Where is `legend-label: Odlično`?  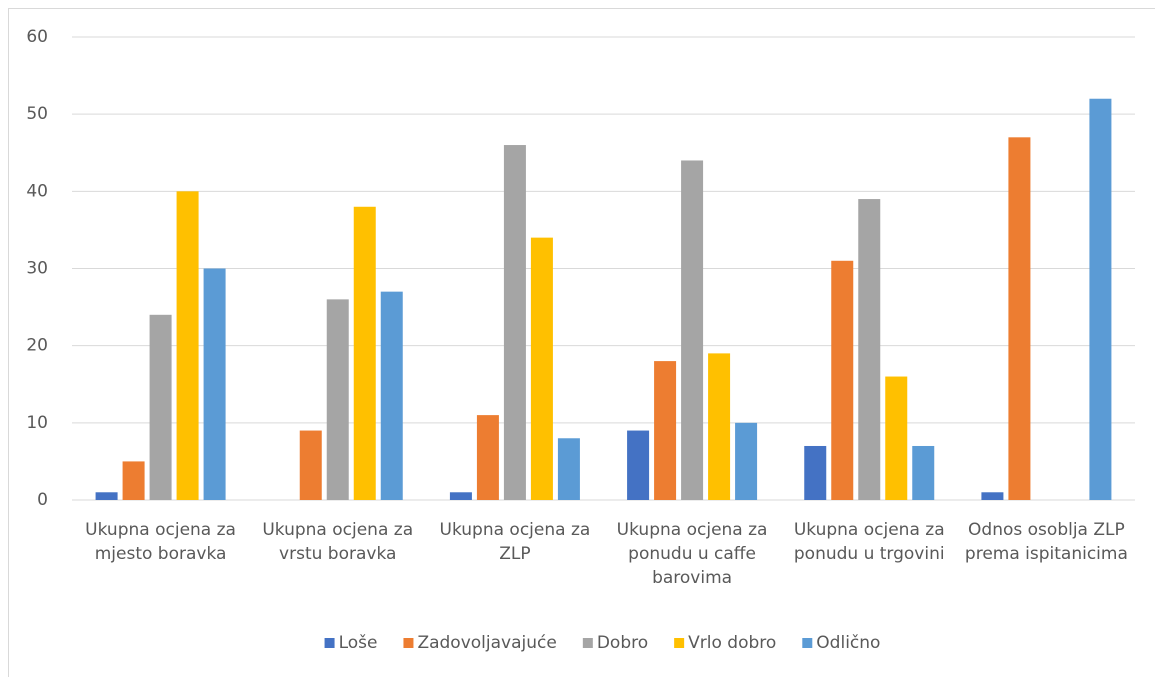 legend-label: Odlično is located at coordinates (848, 643).